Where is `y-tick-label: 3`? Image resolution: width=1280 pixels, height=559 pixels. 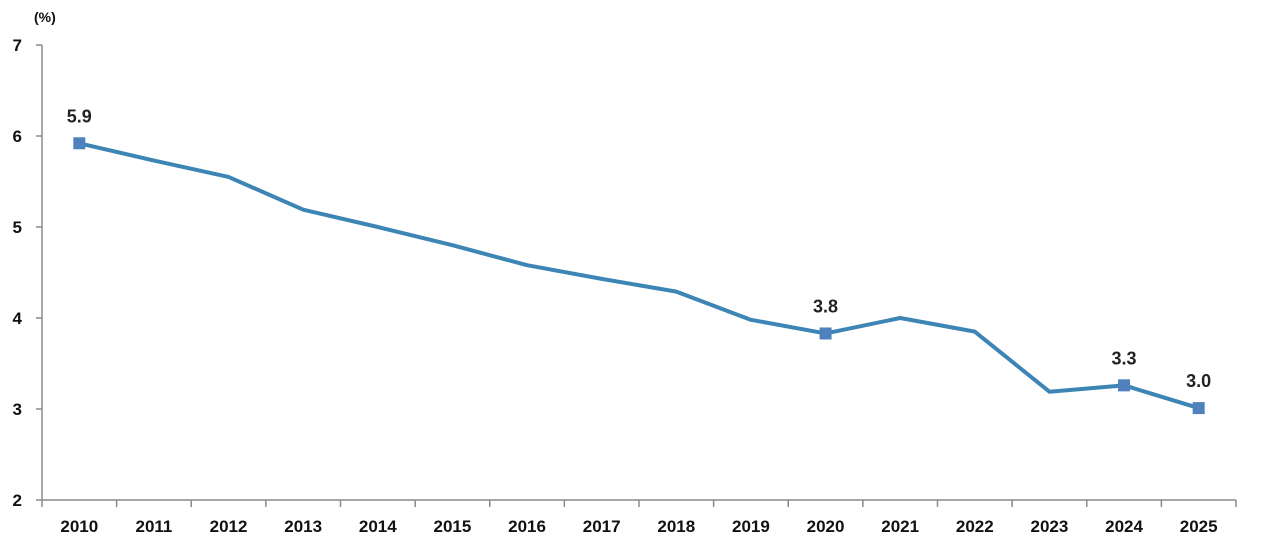 y-tick-label: 3 is located at coordinates (17, 409).